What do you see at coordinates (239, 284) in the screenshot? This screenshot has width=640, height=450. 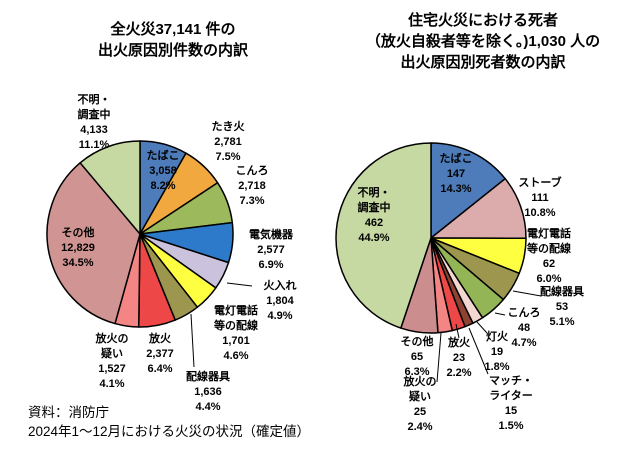 I see `leader-line-all-fires-by-cause-controlled-burn` at bounding box center [239, 284].